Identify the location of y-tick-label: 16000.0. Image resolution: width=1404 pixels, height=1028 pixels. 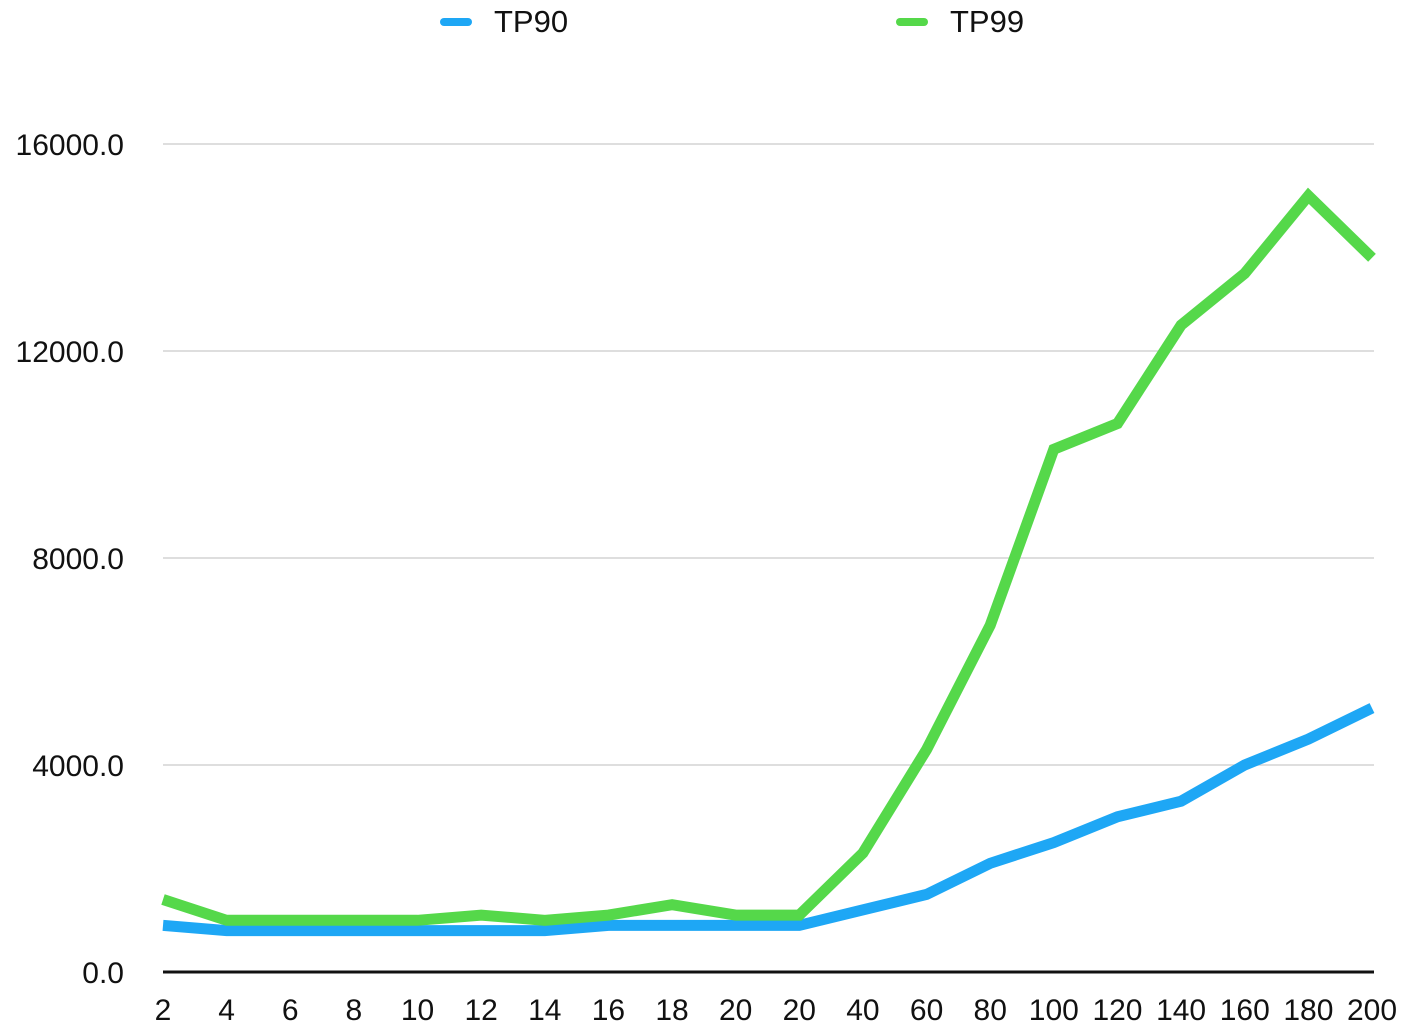
(70, 145).